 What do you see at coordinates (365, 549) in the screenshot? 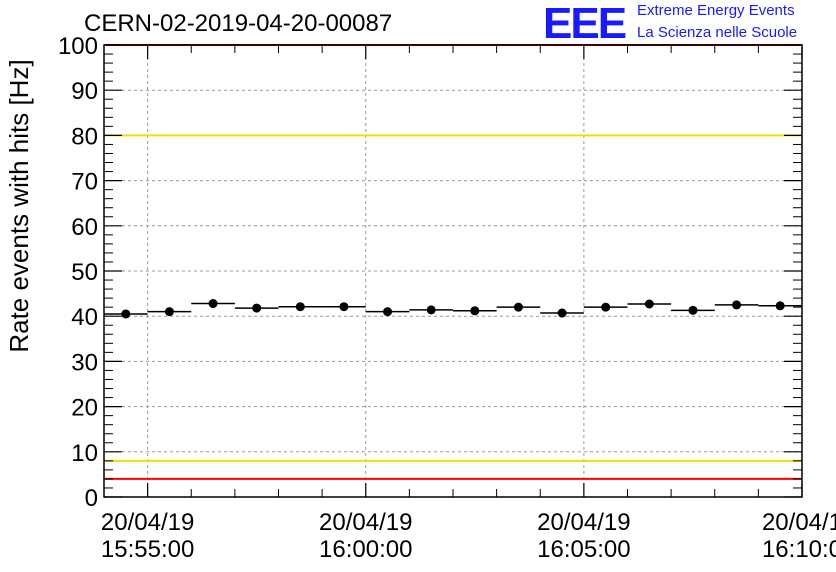
I see `x-tick-time-label: 16:00:00` at bounding box center [365, 549].